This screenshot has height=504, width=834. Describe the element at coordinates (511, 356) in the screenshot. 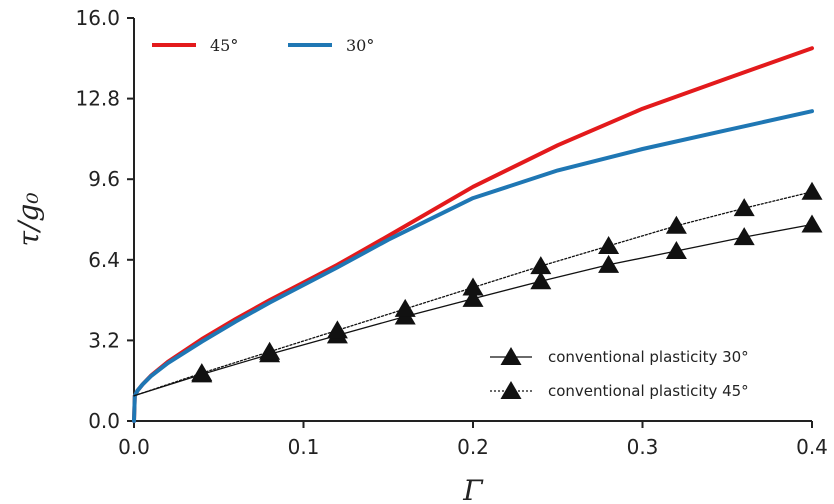

I see `legend-conv-30-marker` at that location.